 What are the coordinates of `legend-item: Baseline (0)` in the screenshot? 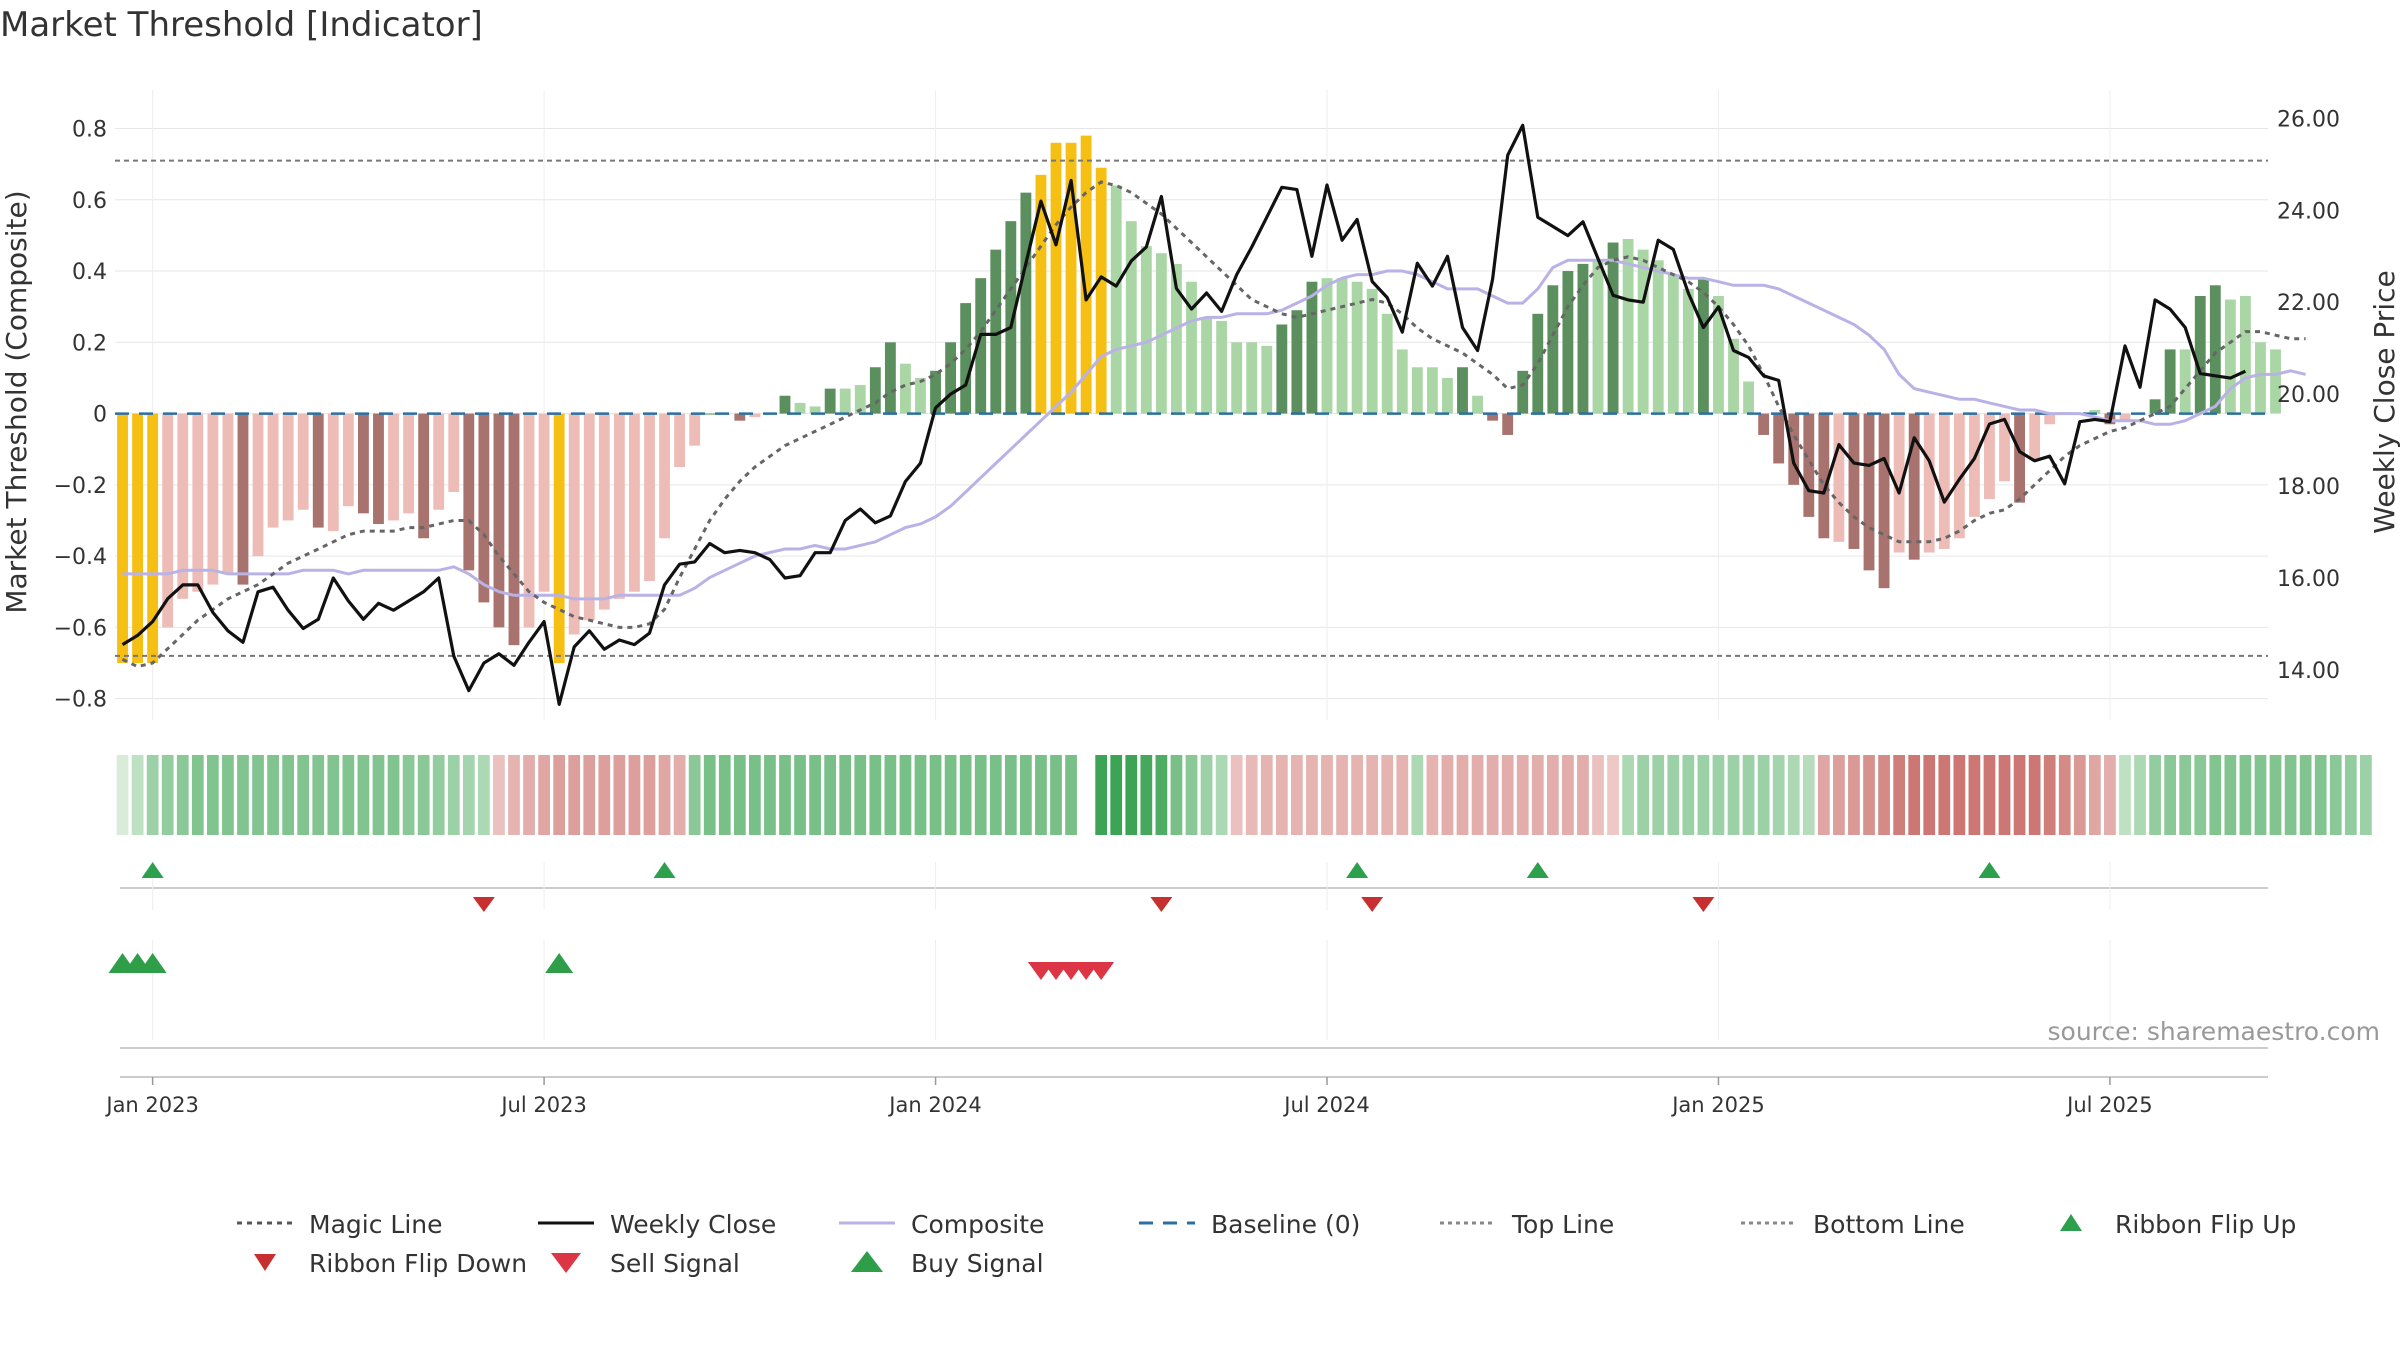 It's located at (1249, 1224).